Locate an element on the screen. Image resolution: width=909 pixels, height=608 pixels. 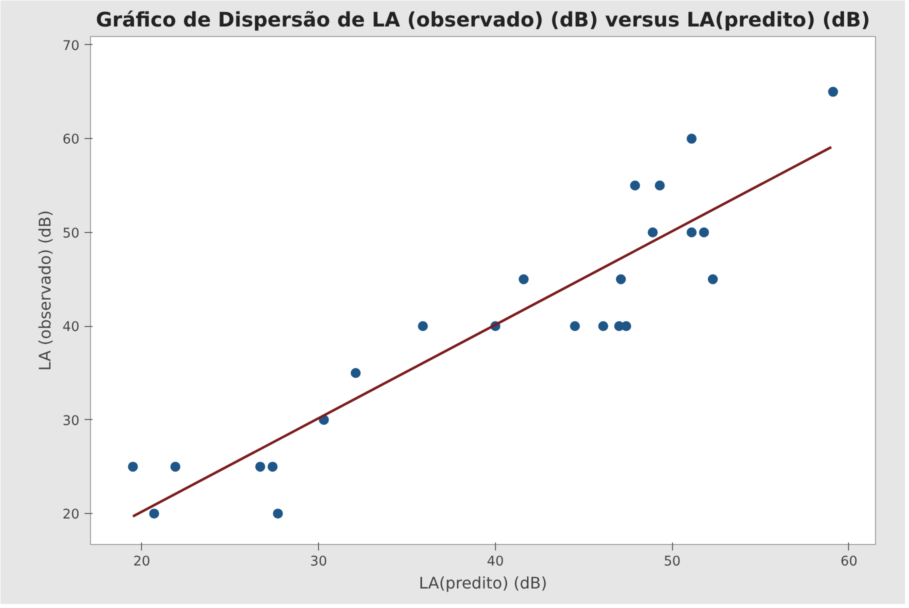
x-tick-label: 60 is located at coordinates (849, 562).